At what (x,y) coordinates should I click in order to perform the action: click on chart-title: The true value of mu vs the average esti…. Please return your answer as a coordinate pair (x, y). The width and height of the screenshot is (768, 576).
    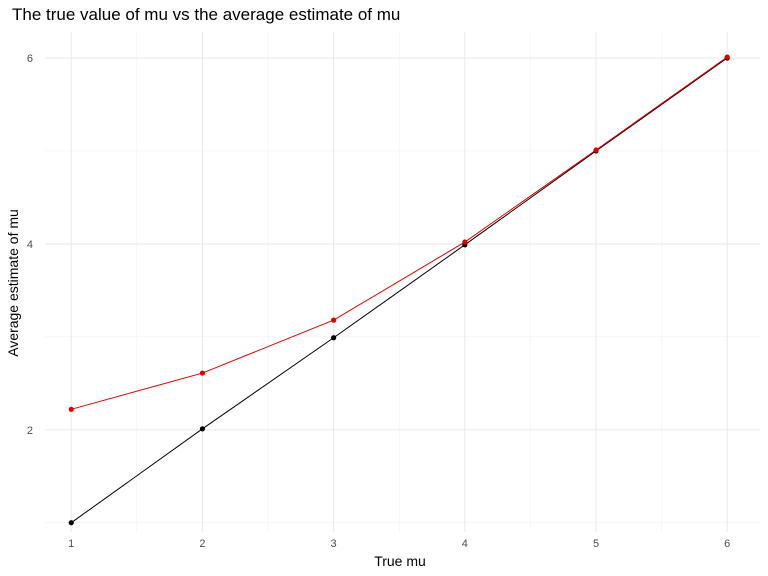
    Looking at the image, I should click on (206, 14).